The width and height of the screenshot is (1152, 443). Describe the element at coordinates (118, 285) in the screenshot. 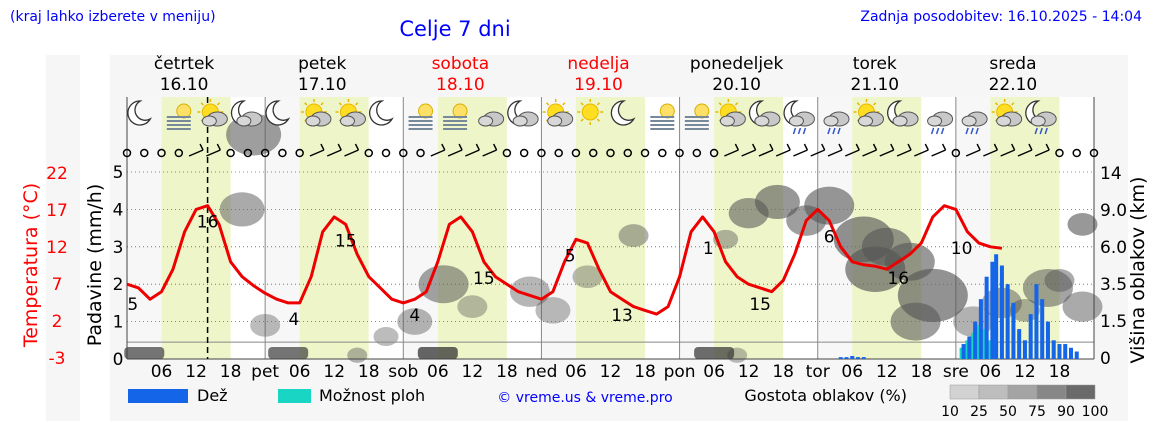

I see `precip-tick: 2` at that location.